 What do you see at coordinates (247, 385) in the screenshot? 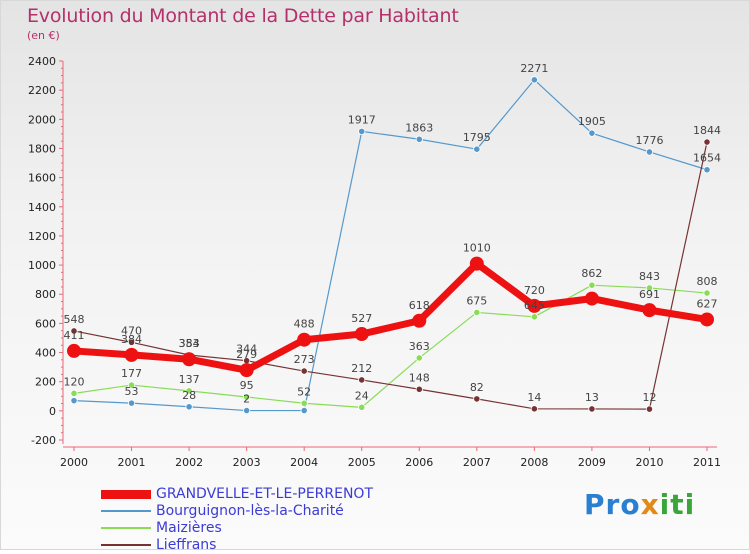
I see `data-label: 95` at bounding box center [247, 385].